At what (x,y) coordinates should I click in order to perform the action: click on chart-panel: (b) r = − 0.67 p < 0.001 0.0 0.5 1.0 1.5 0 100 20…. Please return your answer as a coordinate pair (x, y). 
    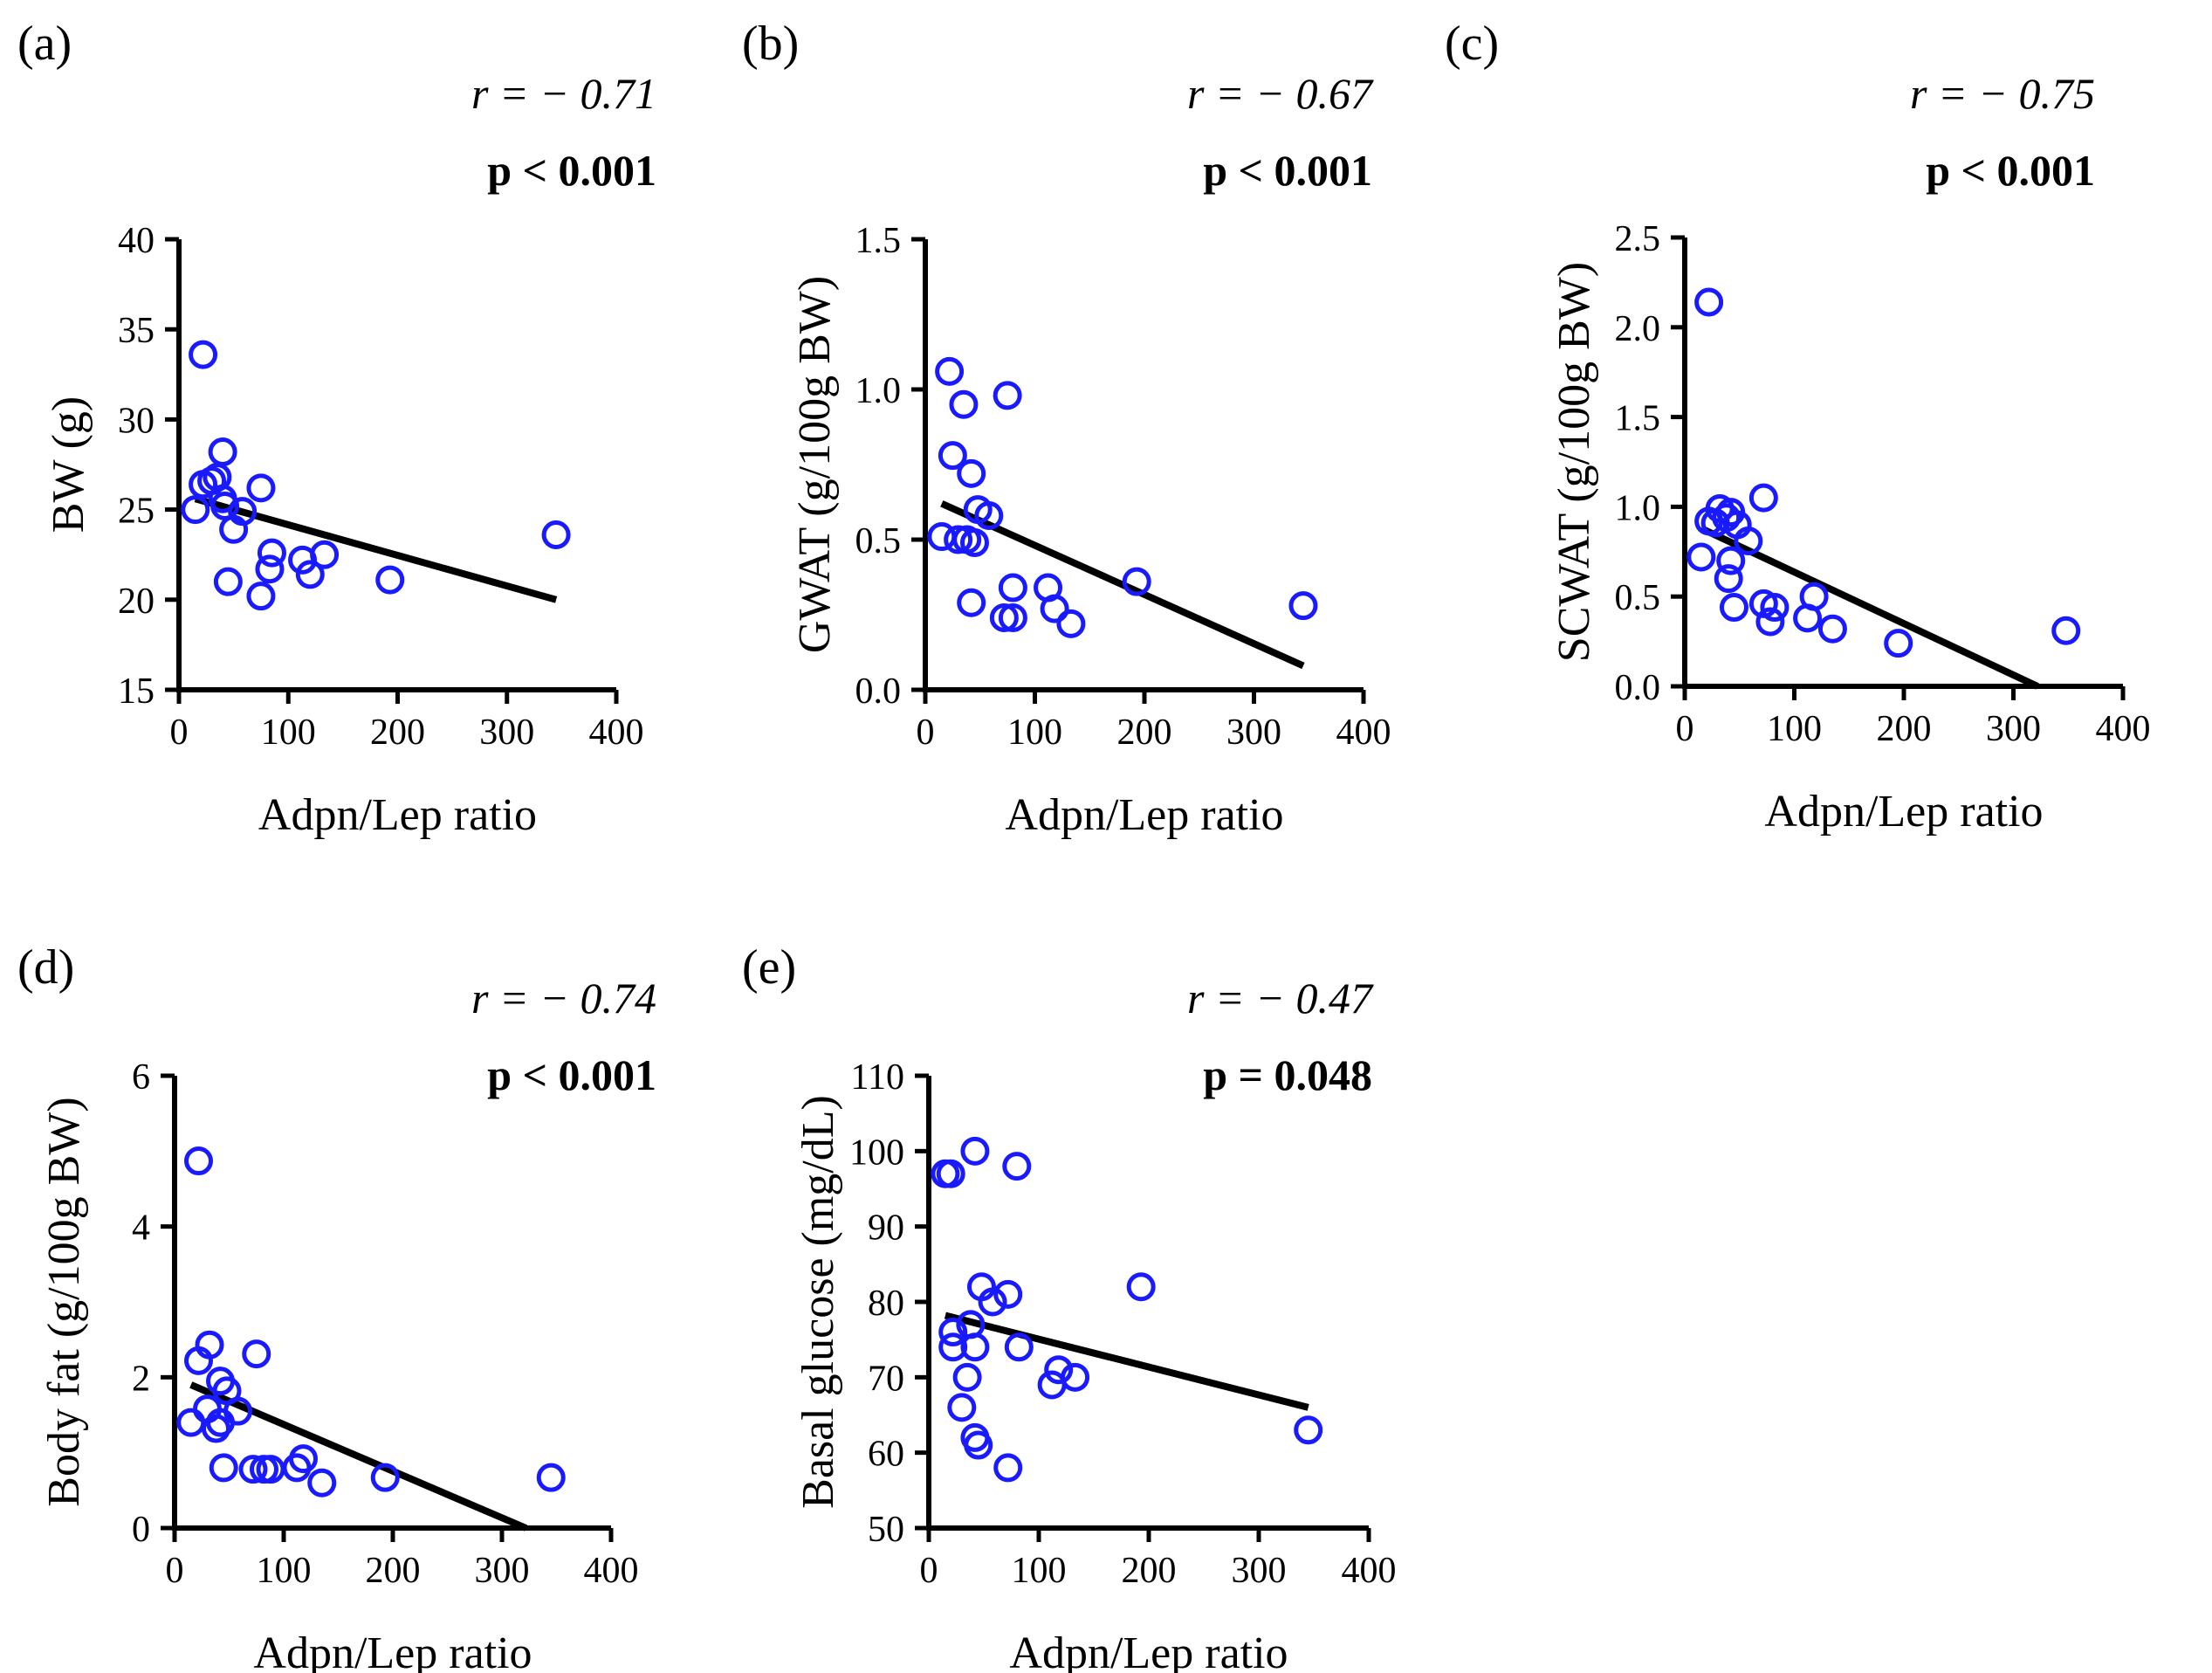
    Looking at the image, I should click on (1067, 428).